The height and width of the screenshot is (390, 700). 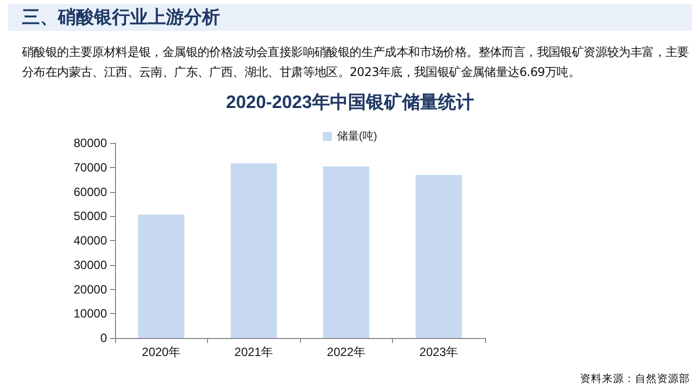 What do you see at coordinates (91, 289) in the screenshot?
I see `y-tick-label: 20000` at bounding box center [91, 289].